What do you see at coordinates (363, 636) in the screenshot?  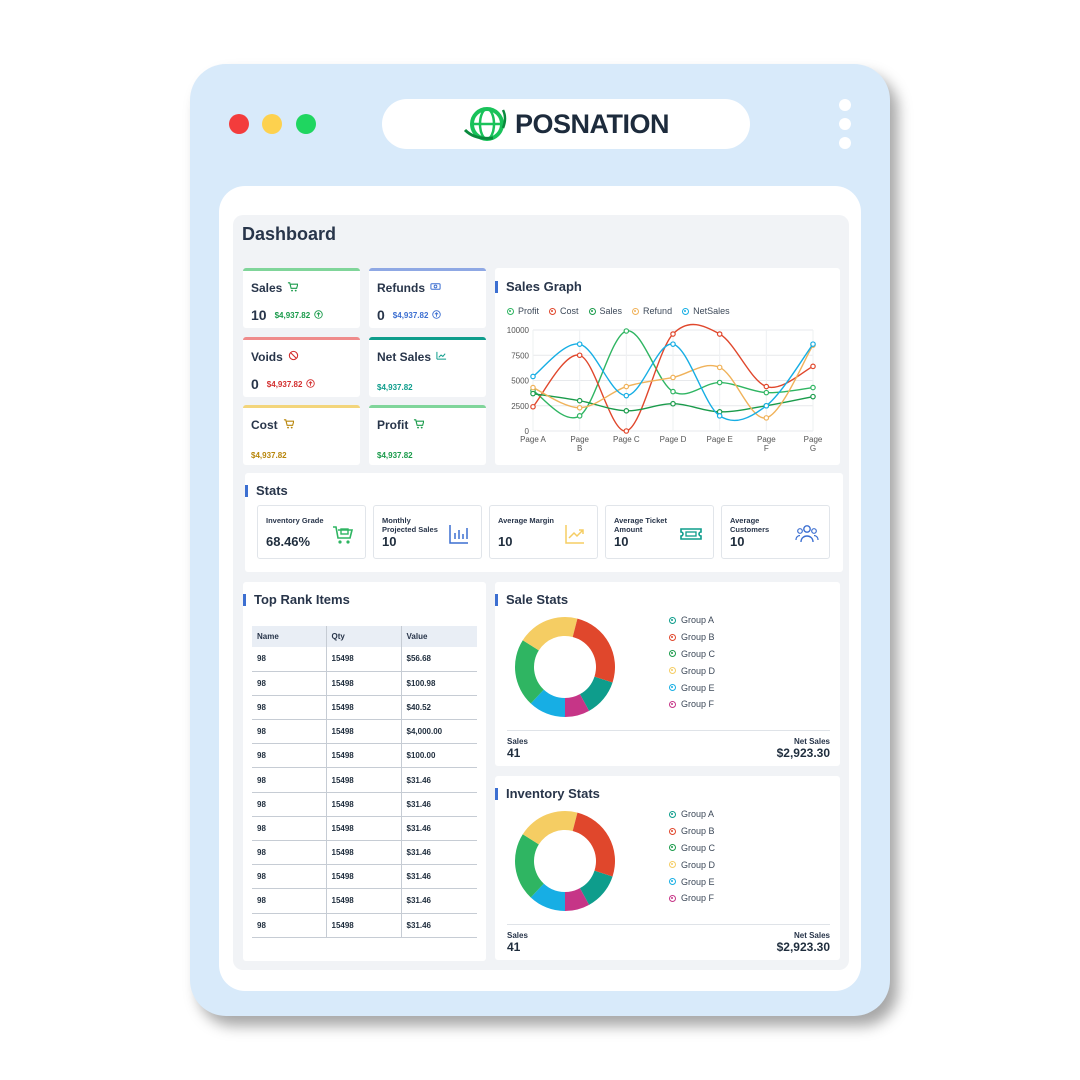 I see `column-header-qty: Qty` at bounding box center [363, 636].